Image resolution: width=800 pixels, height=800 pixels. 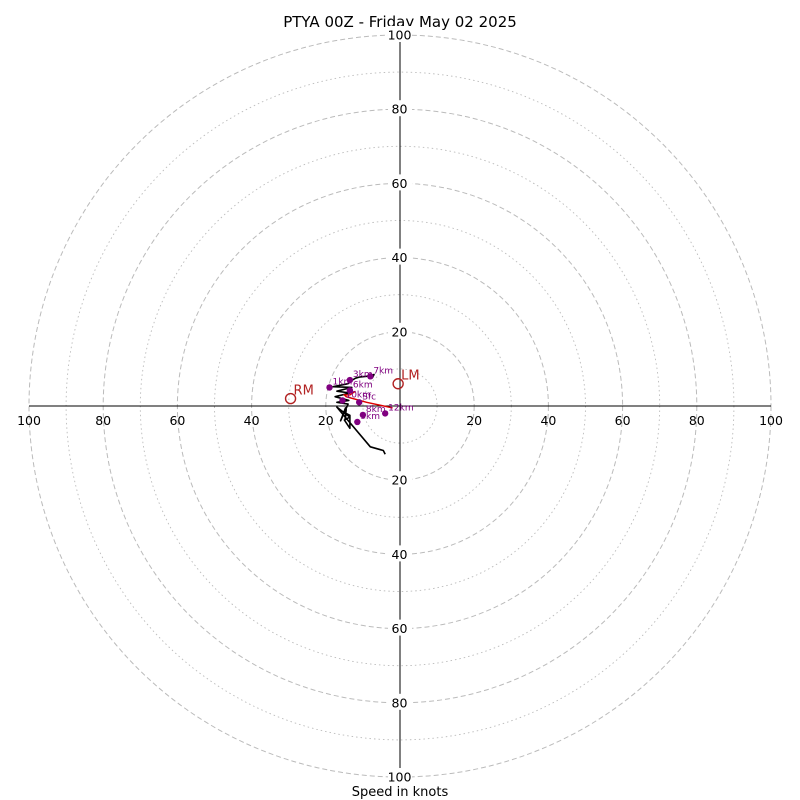 What do you see at coordinates (350, 380) in the screenshot?
I see `height-point-3km` at bounding box center [350, 380].